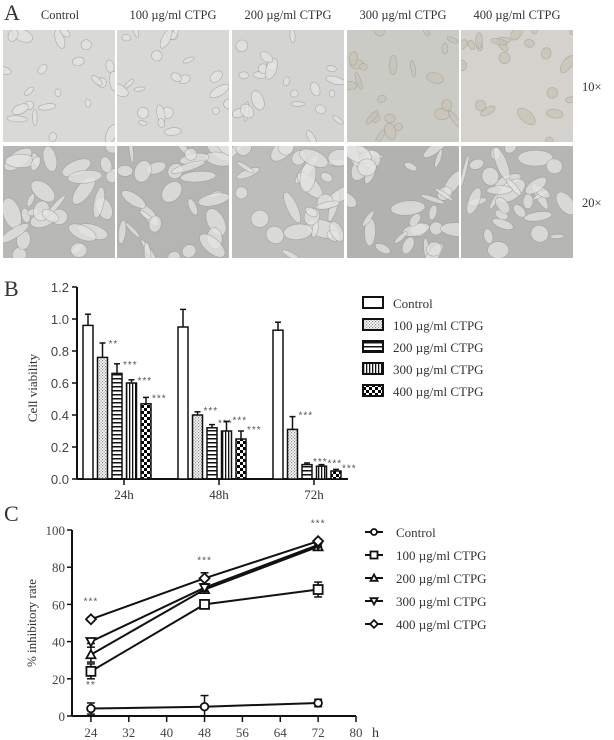 The width and height of the screenshot is (614, 740). What do you see at coordinates (243, 732) in the screenshot?
I see `x-tick-label: 56` at bounding box center [243, 732].